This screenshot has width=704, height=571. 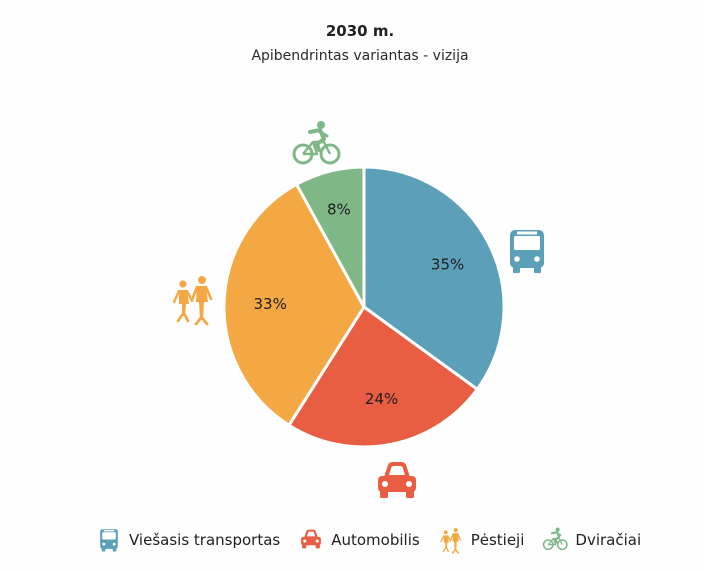 I want to click on slice-label: 33%, so click(x=270, y=304).